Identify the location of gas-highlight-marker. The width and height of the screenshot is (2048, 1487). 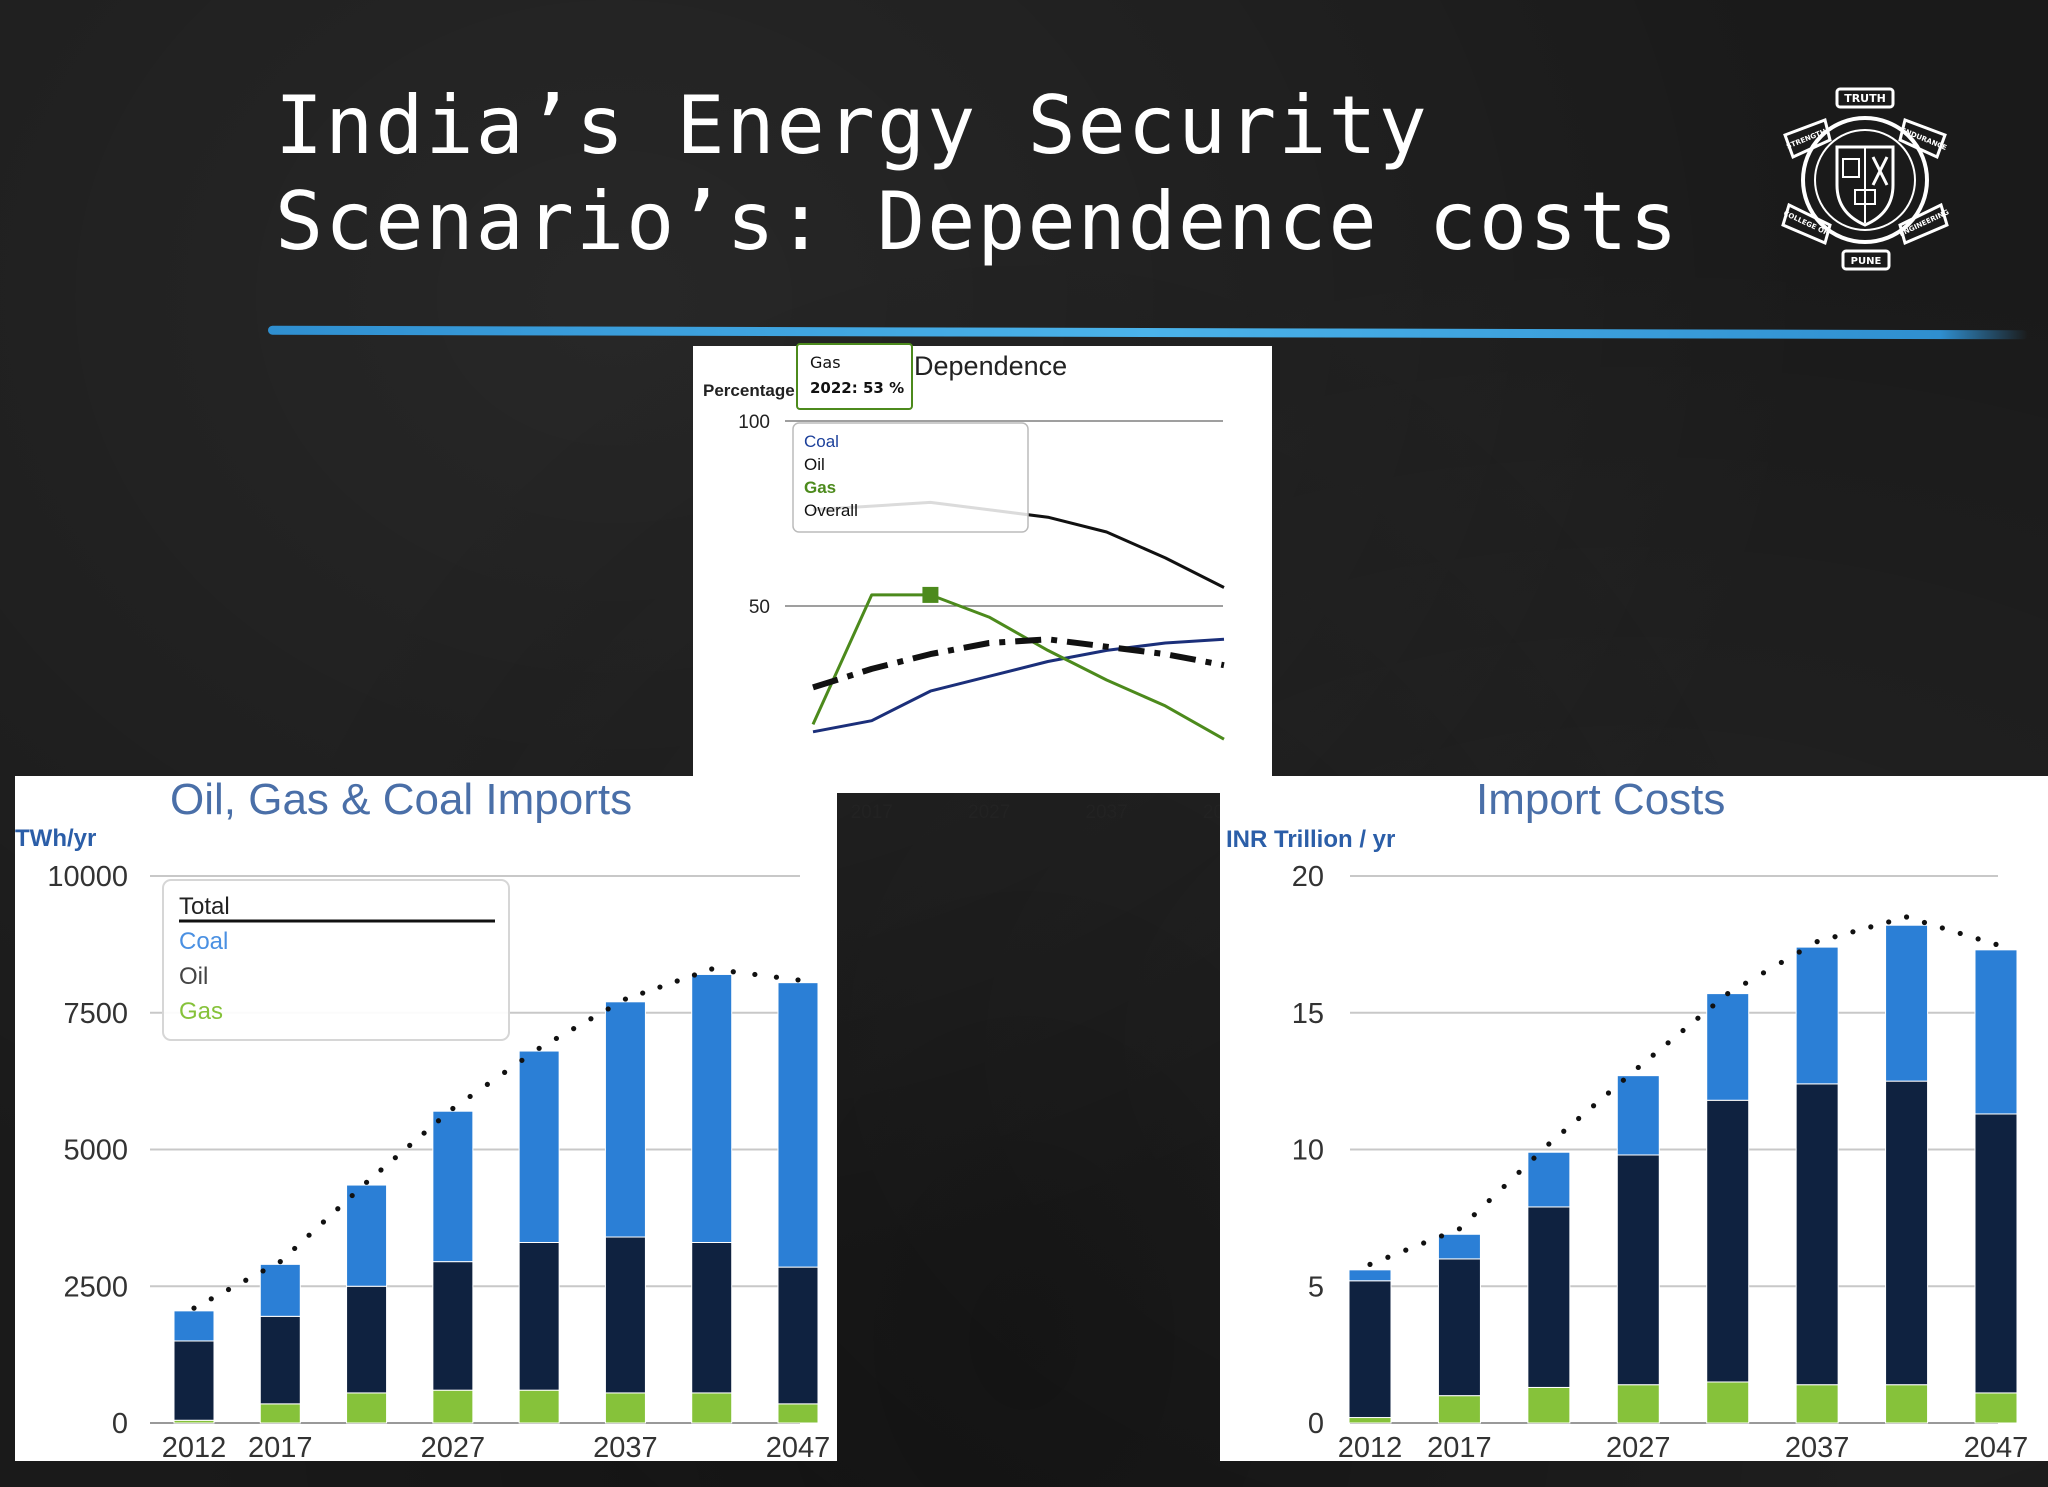
(930, 594).